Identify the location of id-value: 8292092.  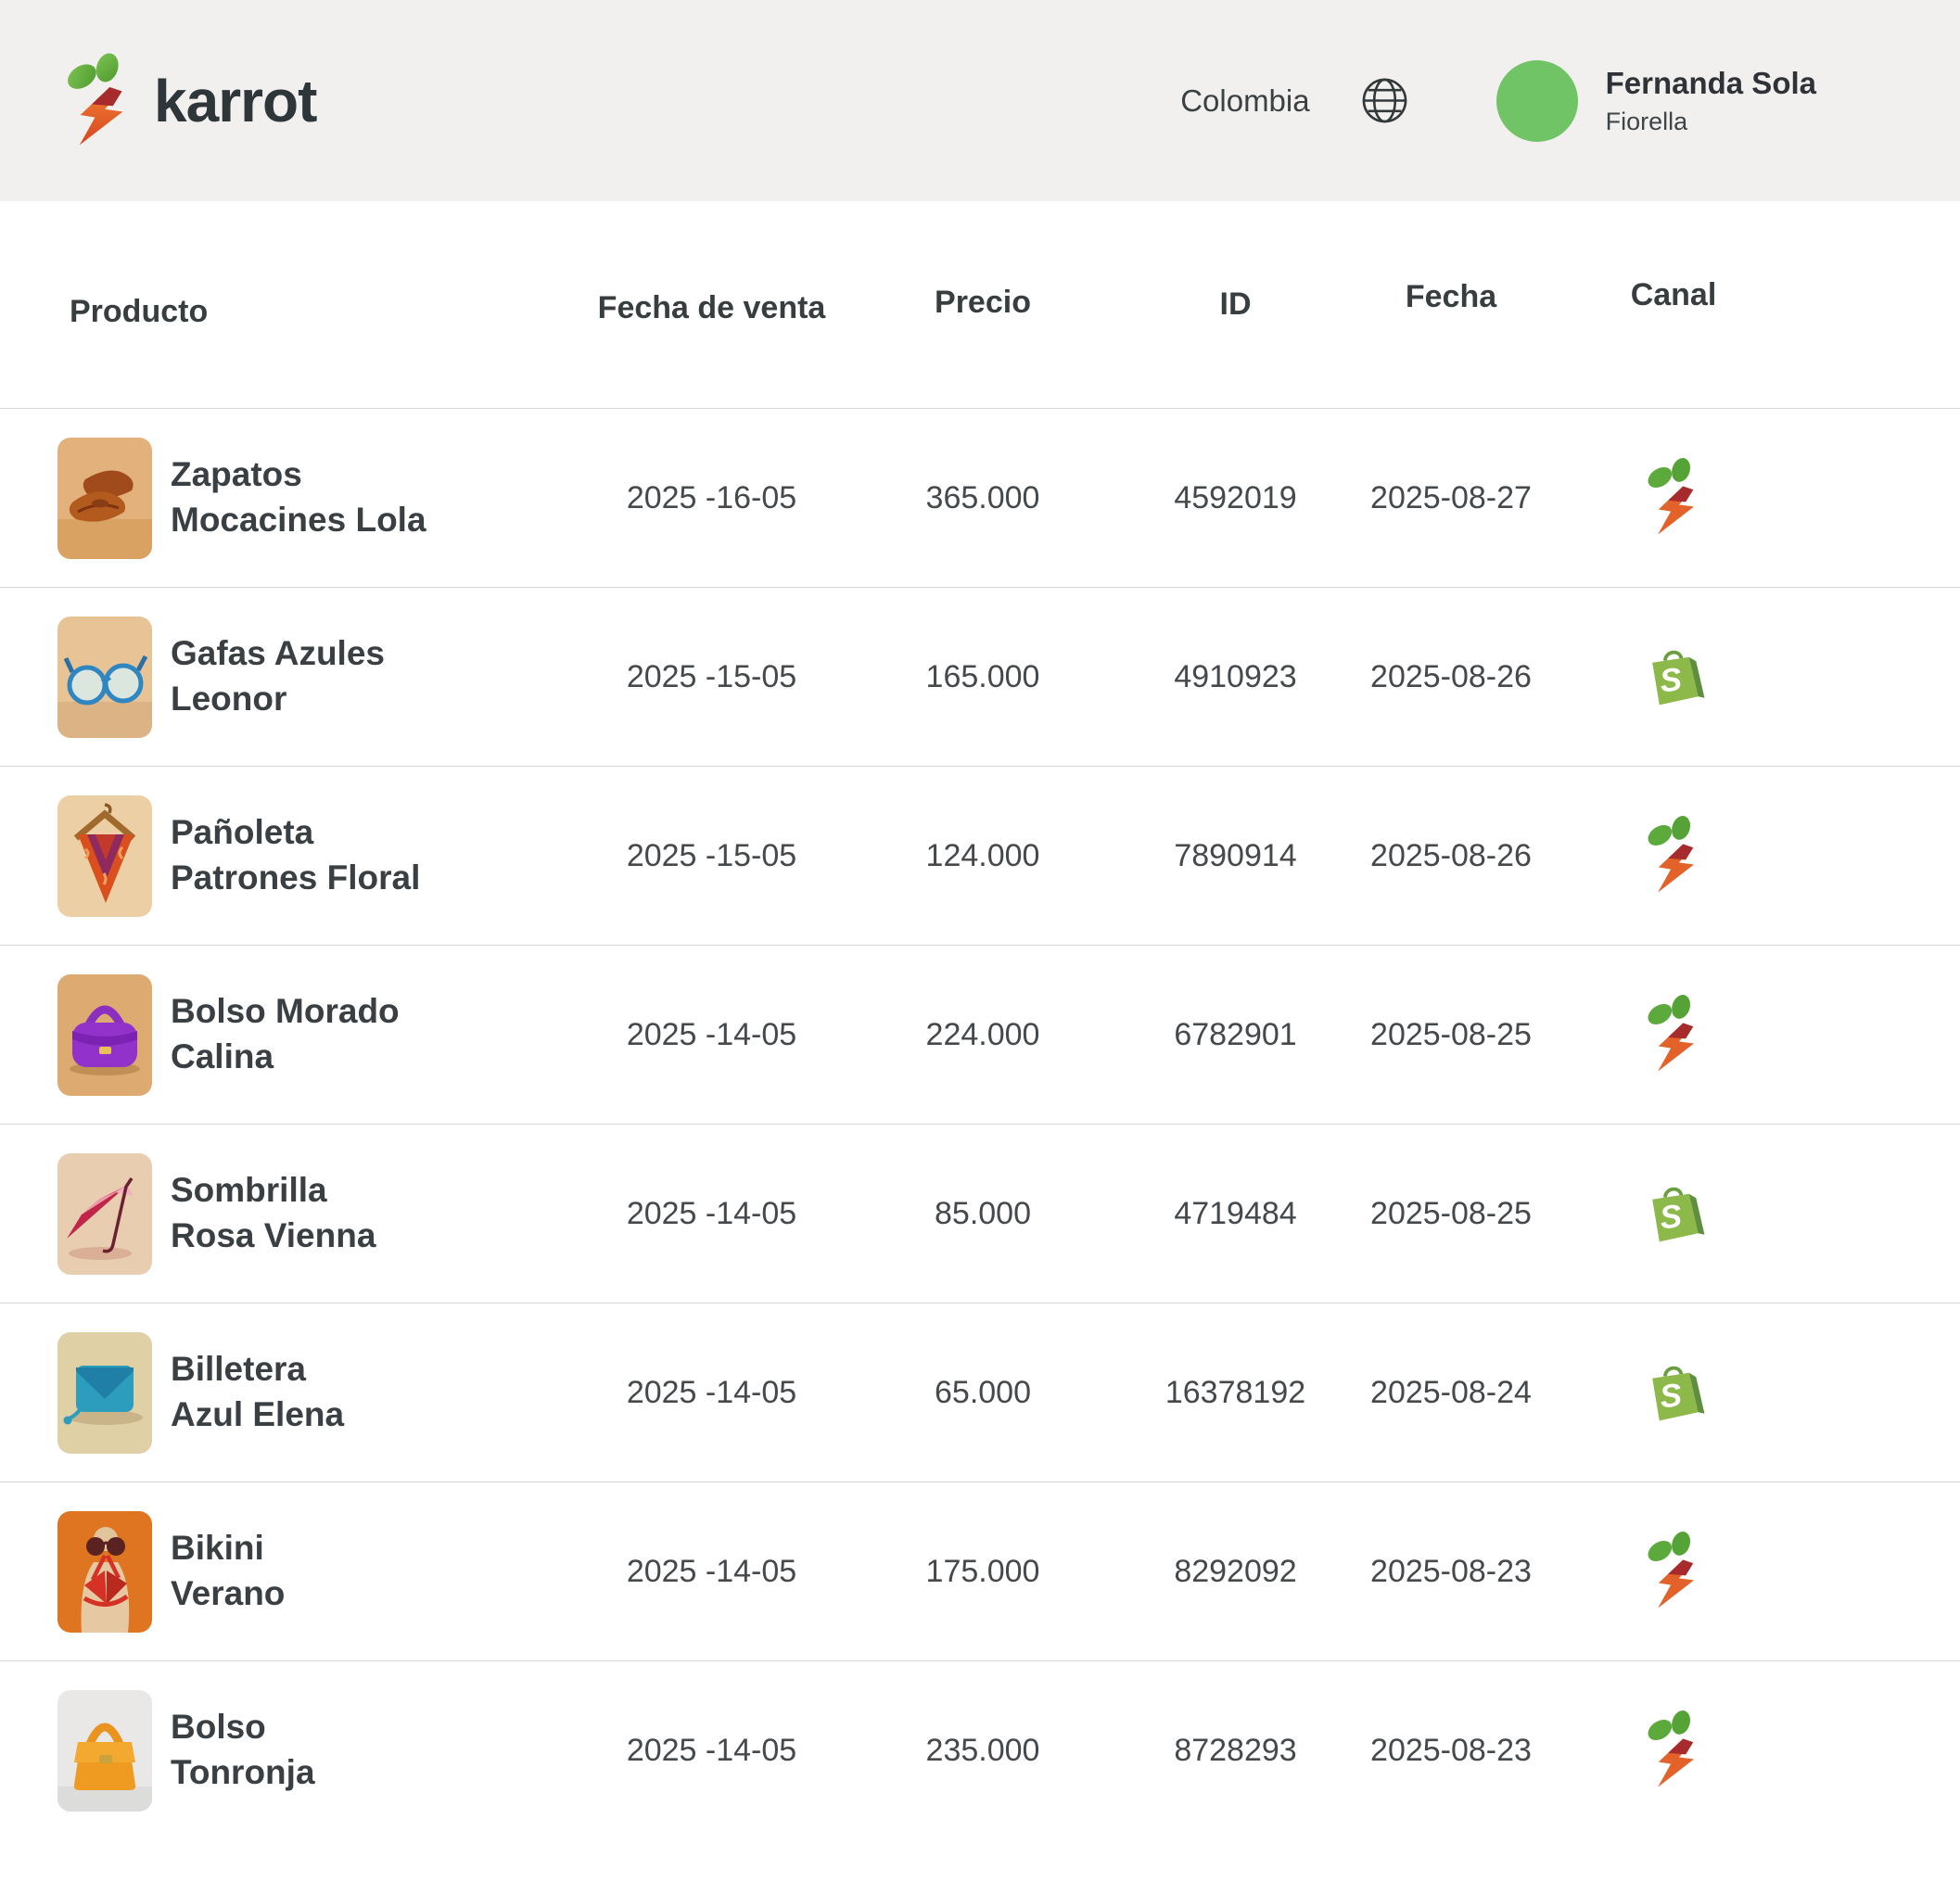
(1235, 1571).